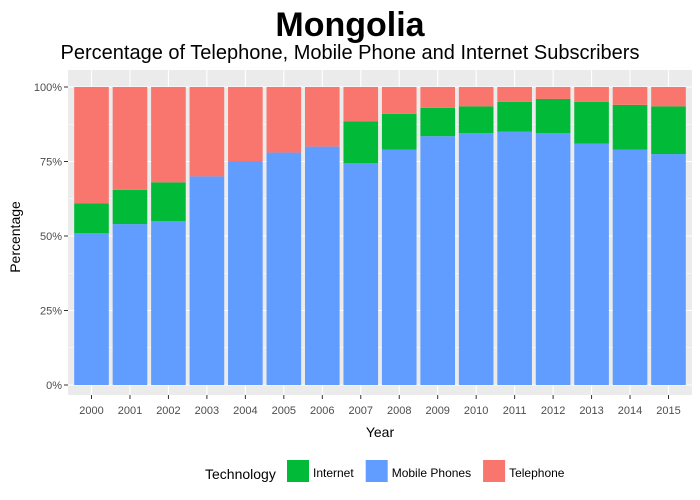 This screenshot has width=700, height=500. I want to click on bar-mobile-phones-2009, so click(438, 260).